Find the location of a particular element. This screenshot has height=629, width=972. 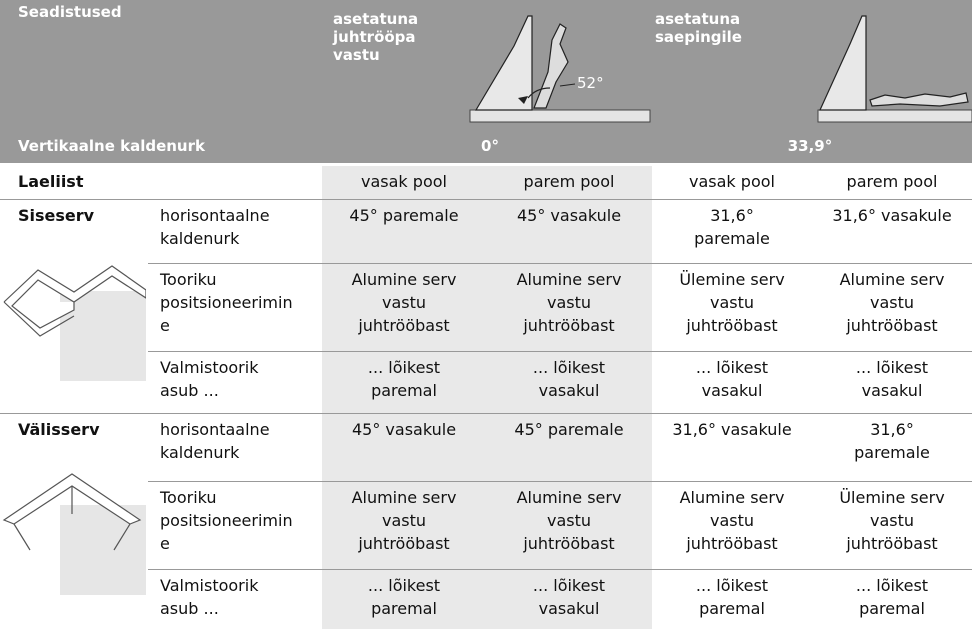

group-label: asetatuna saepingile is located at coordinates (698, 28).